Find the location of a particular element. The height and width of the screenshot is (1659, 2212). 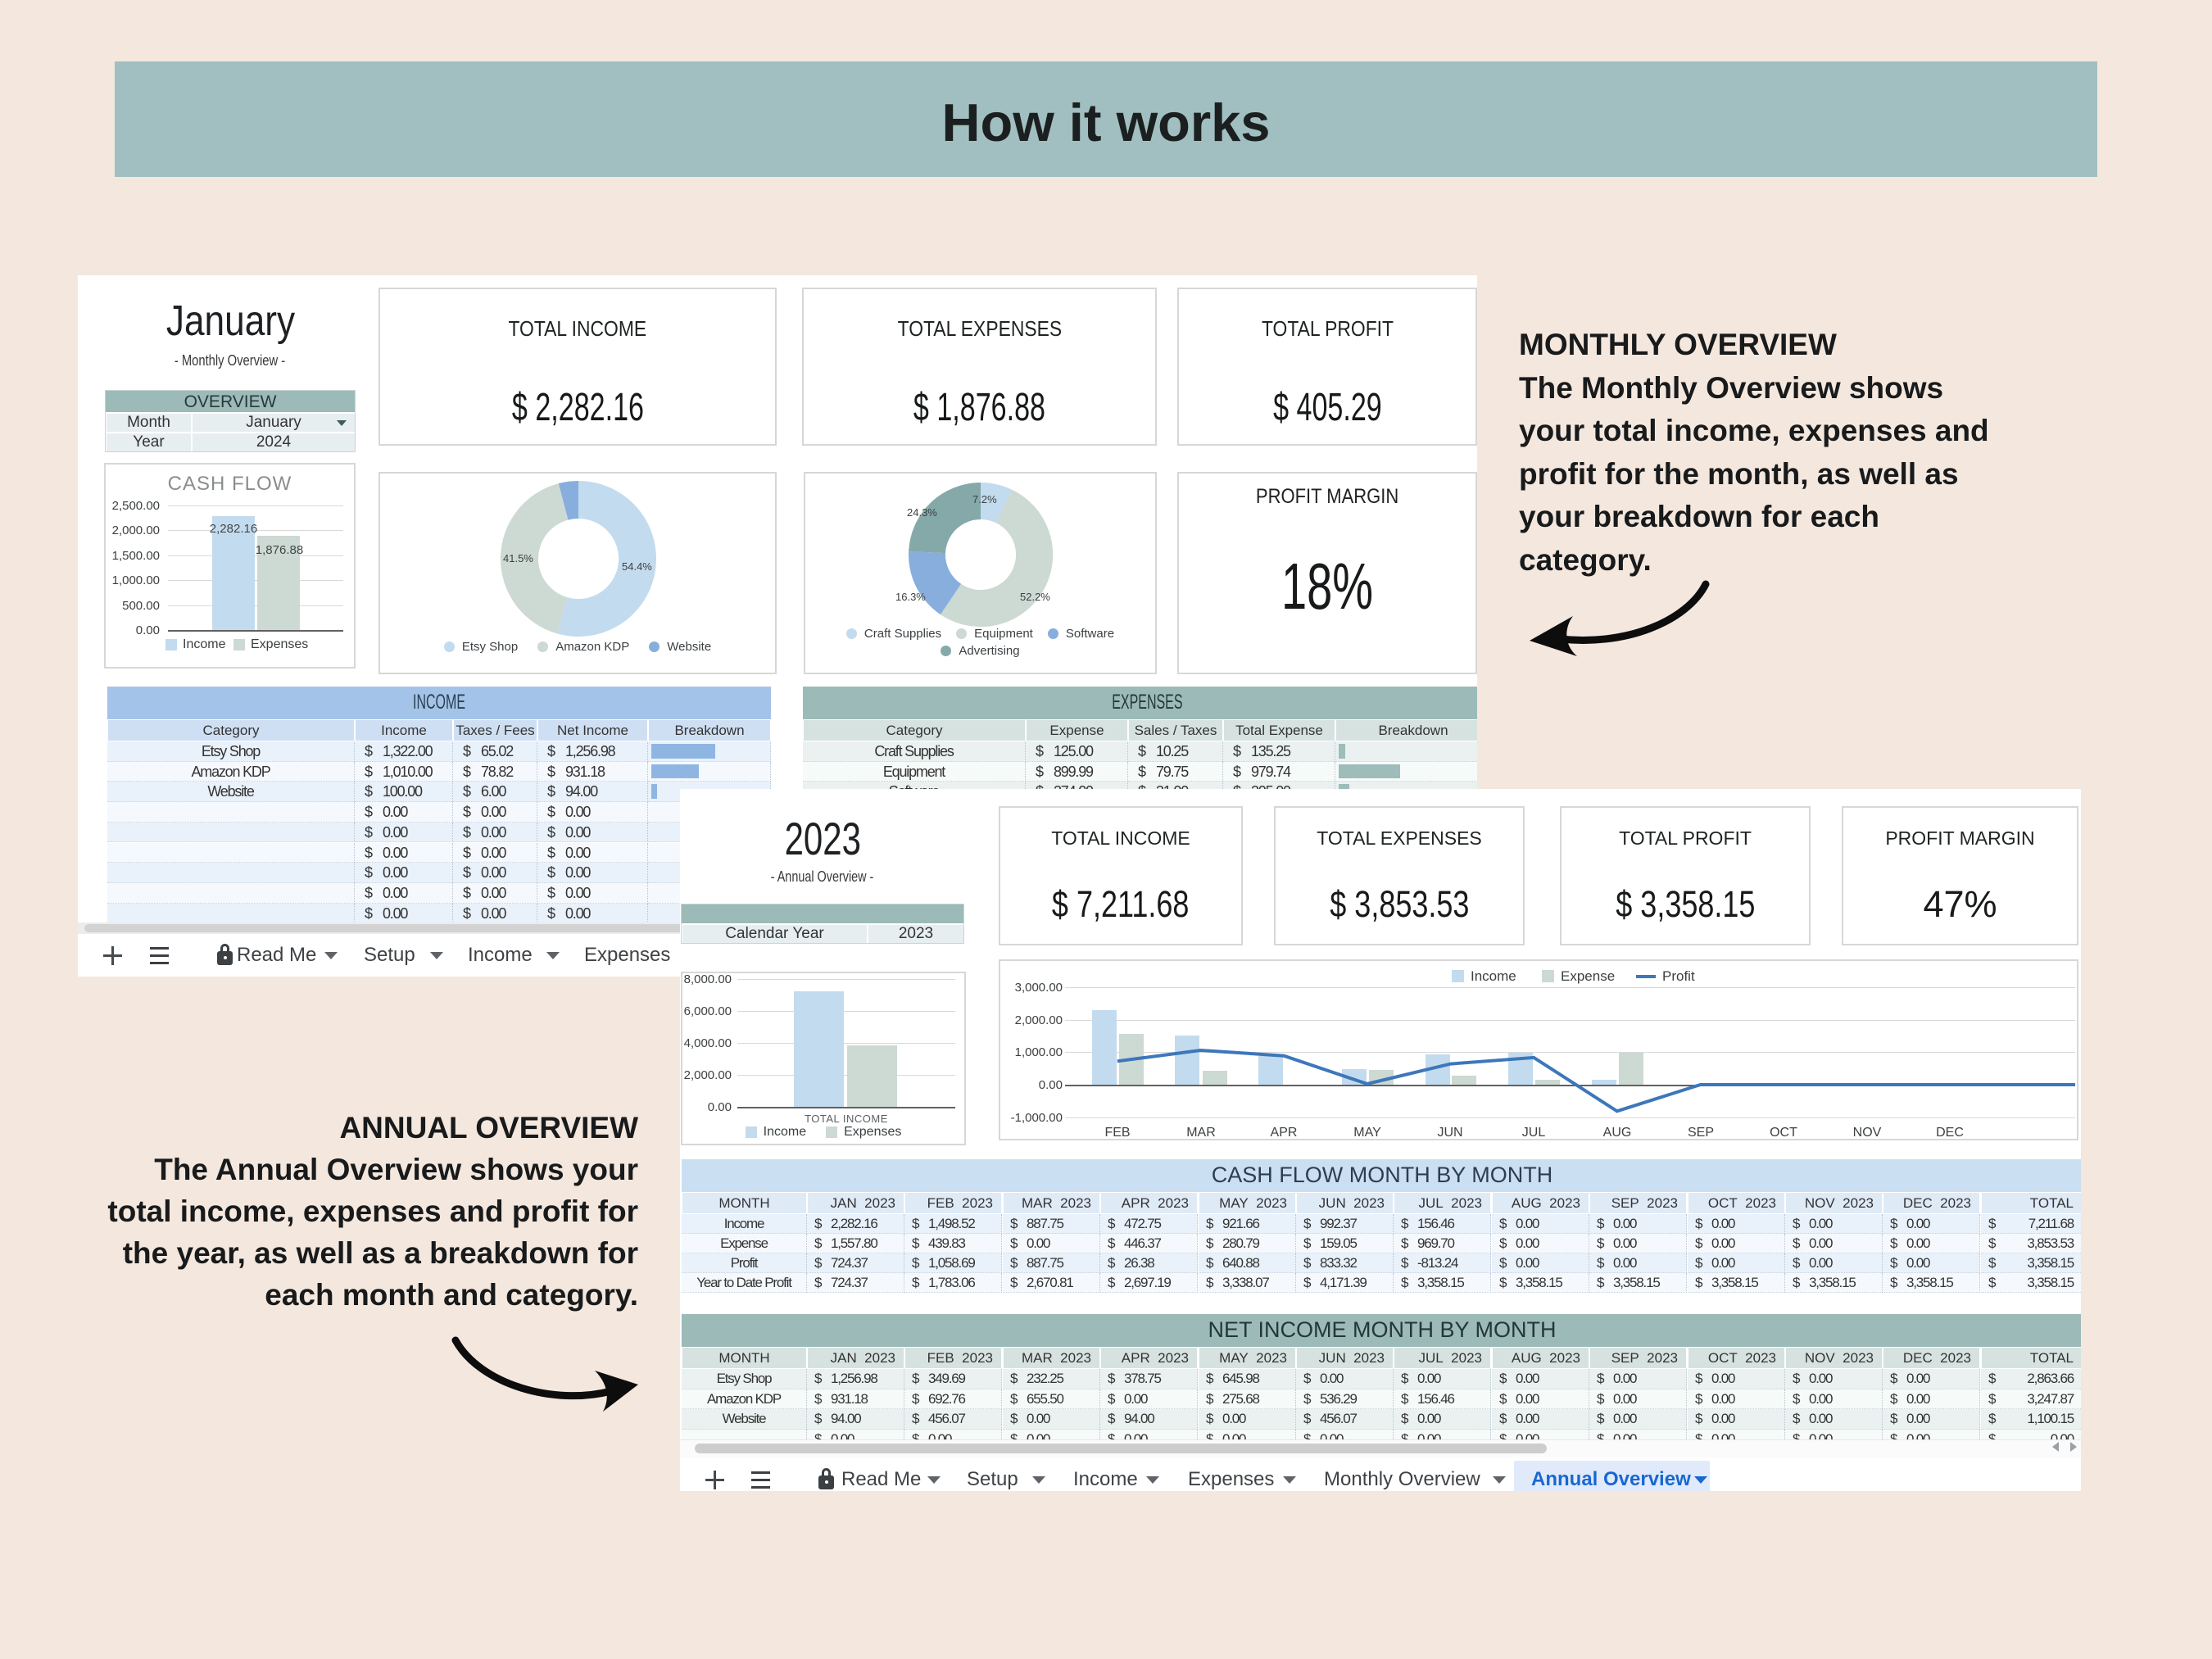

svg-text: 7.2% is located at coordinates (984, 499).